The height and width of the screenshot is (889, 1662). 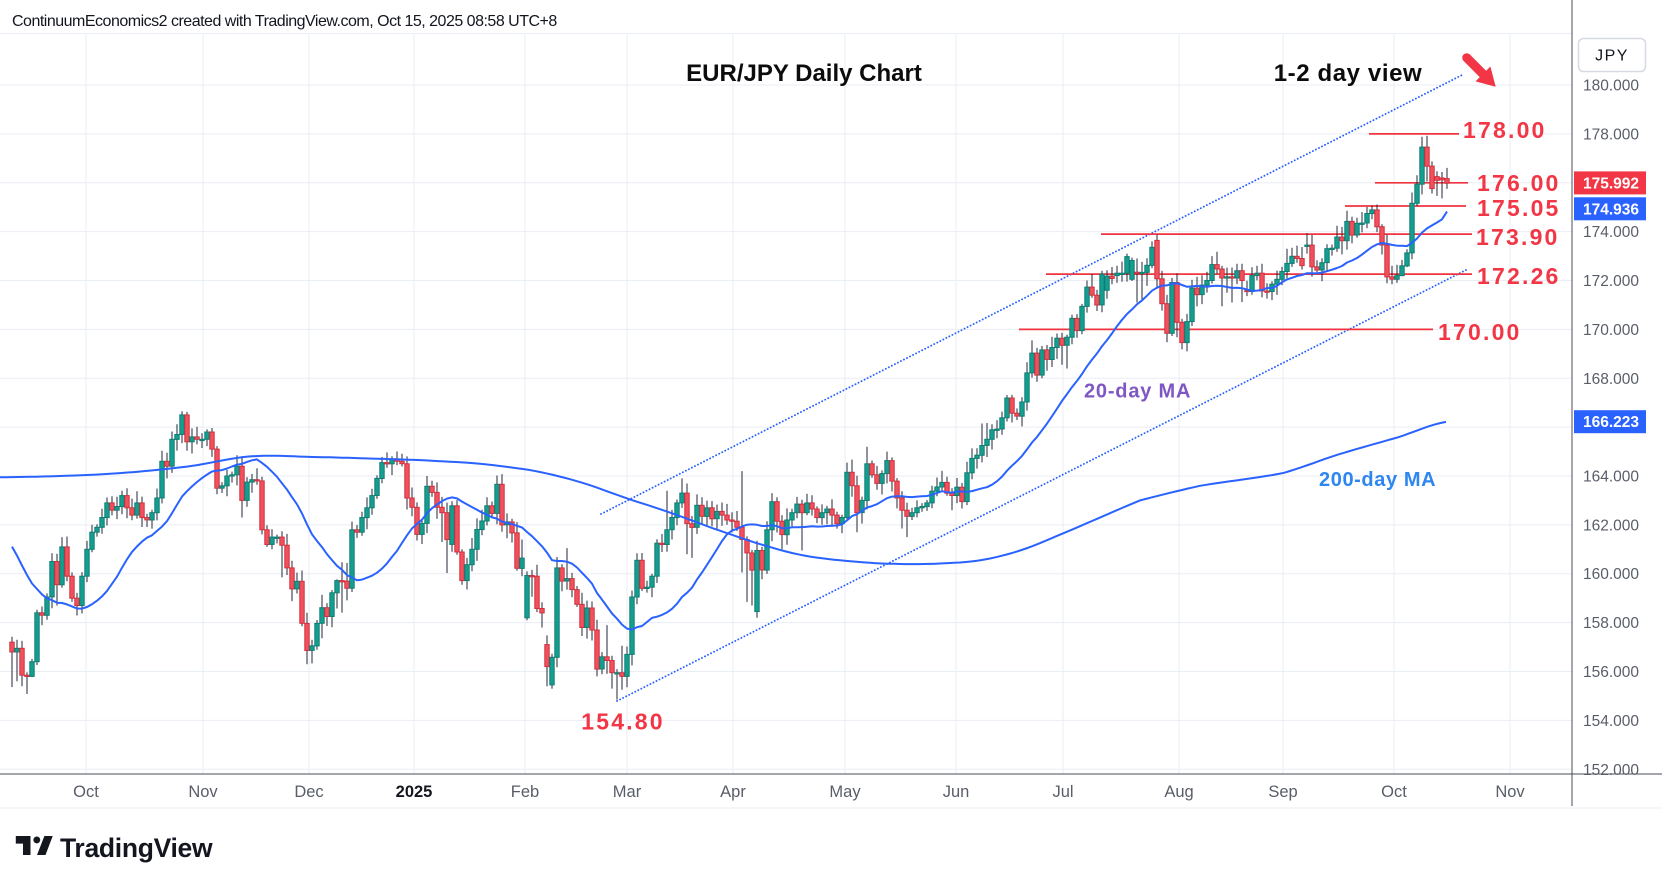 What do you see at coordinates (1518, 237) in the screenshot?
I see `svg-text: 173.90` at bounding box center [1518, 237].